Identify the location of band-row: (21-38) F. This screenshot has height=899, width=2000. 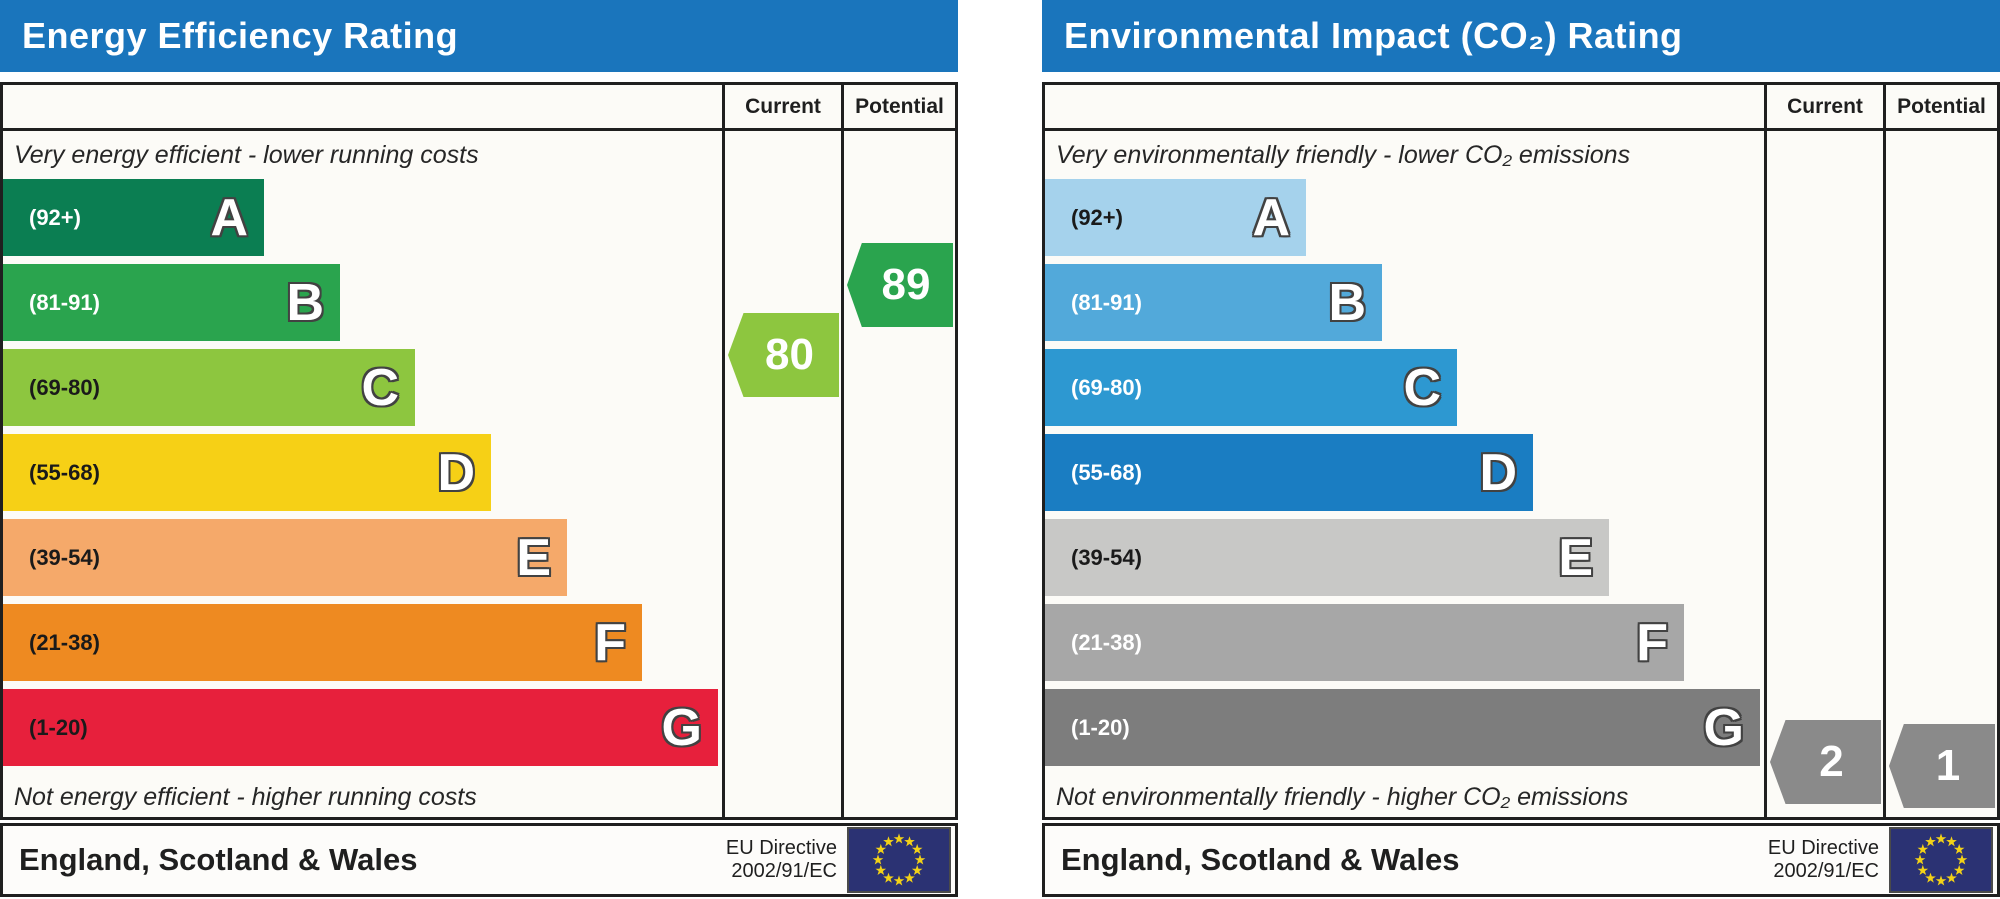
(1404, 642).